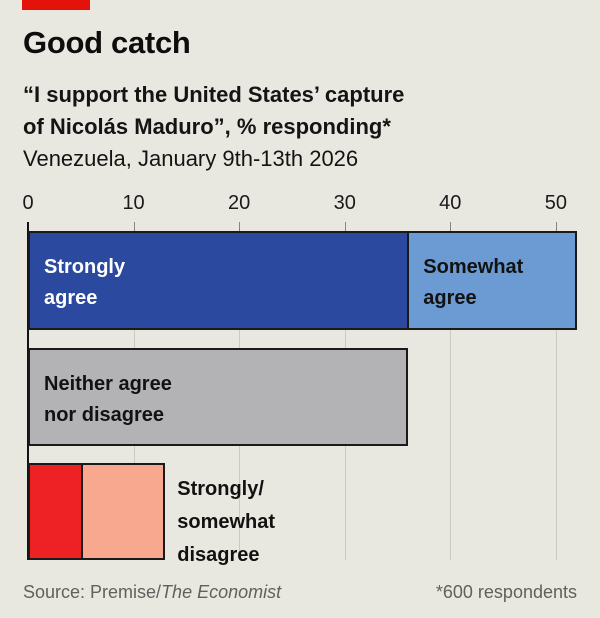 This screenshot has height=618, width=600. I want to click on chart-dateline: Venezuela, January 9th-13th 2026, so click(191, 158).